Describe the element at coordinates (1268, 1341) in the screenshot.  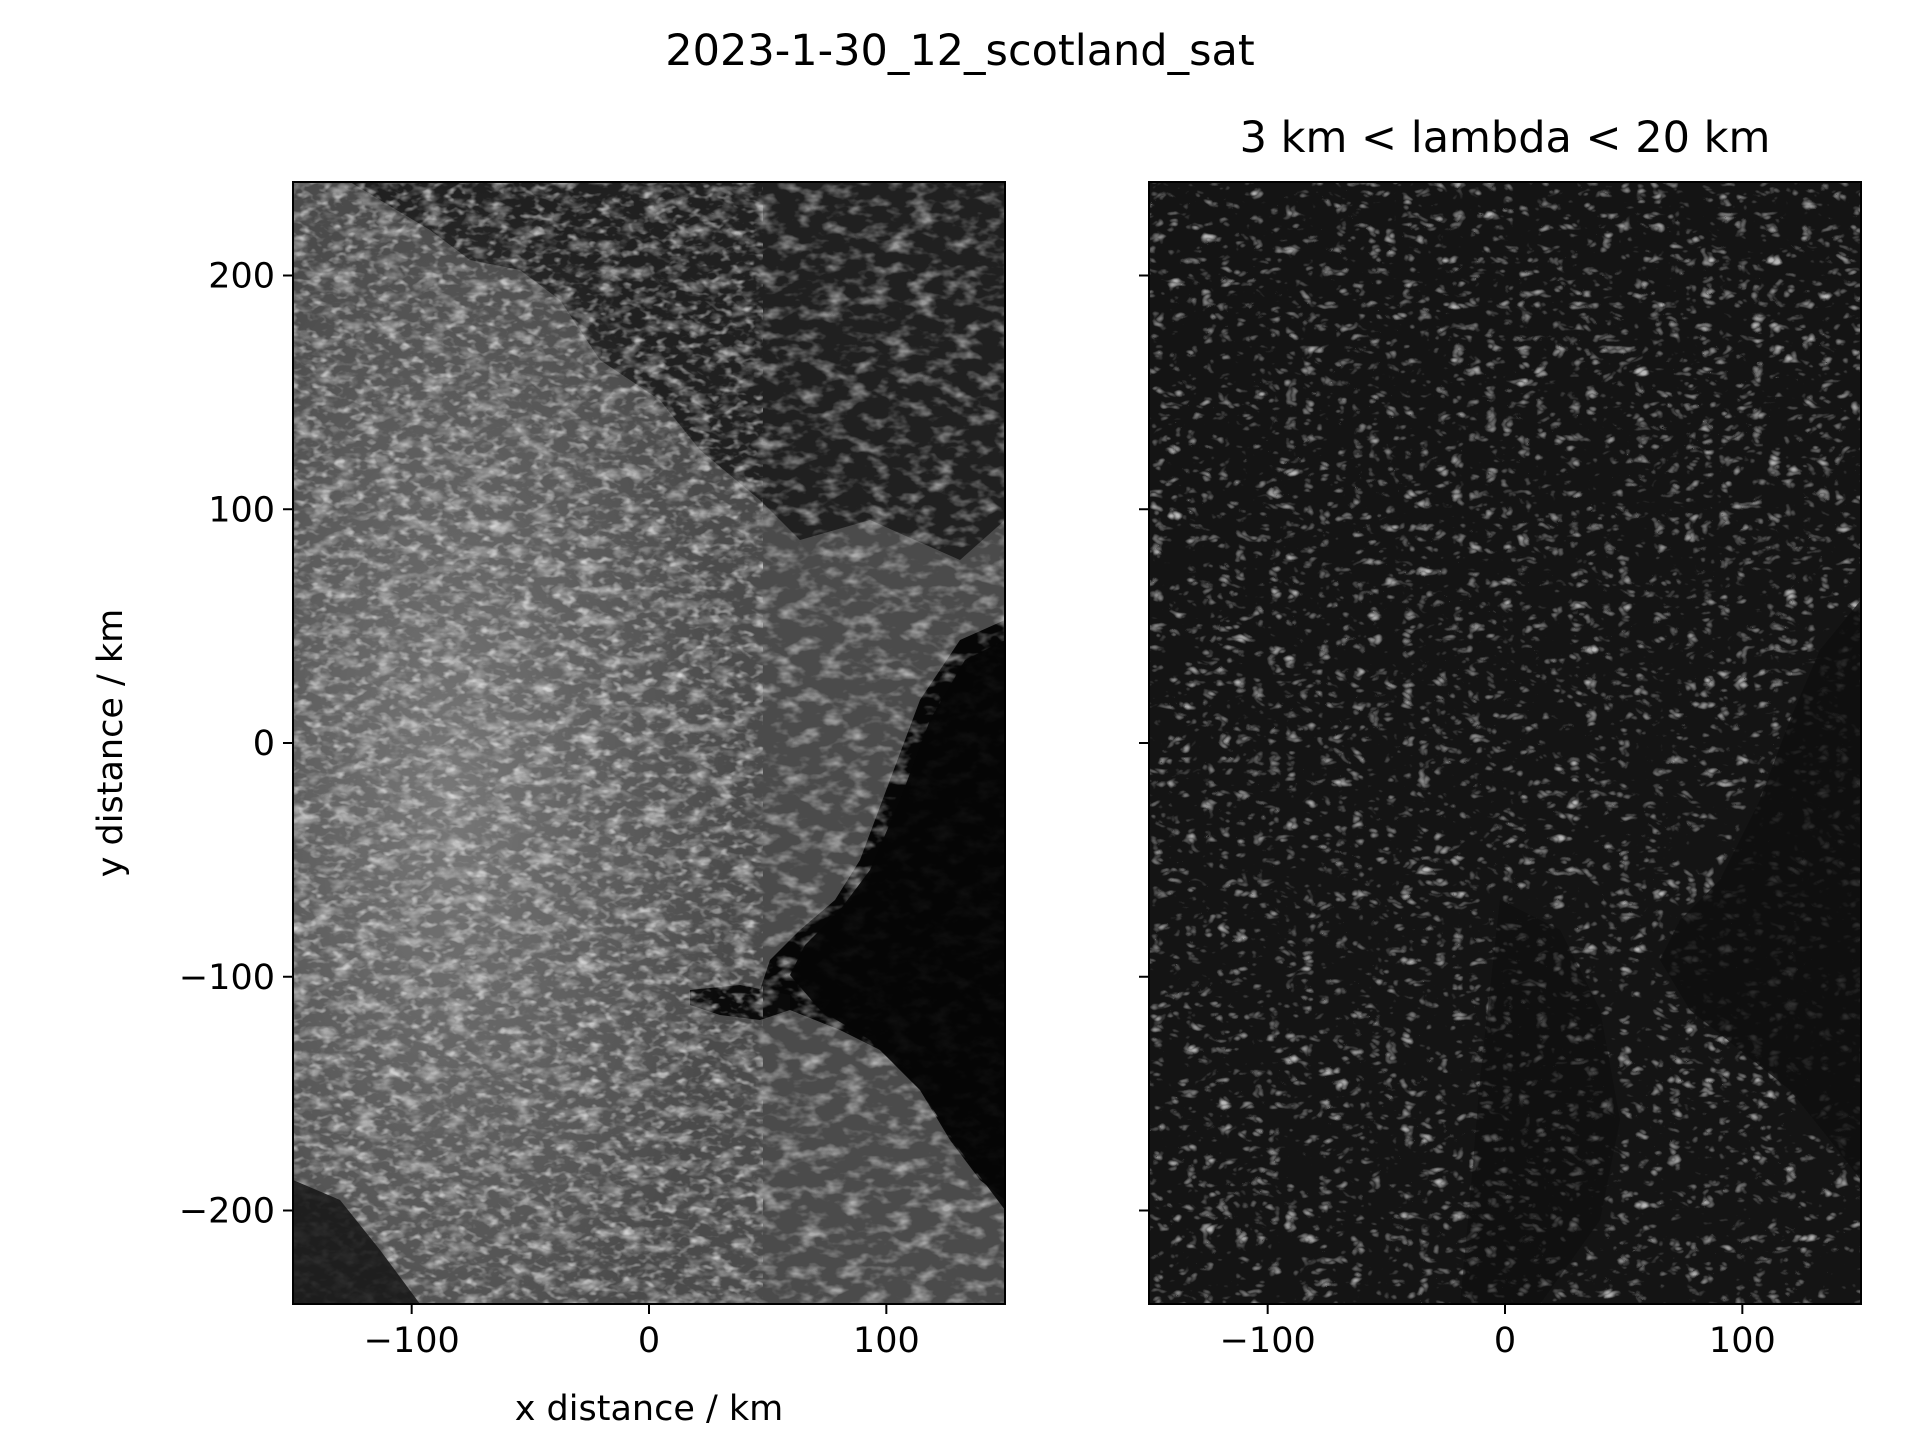
I see `filtered-x-tick-label: −100` at that location.